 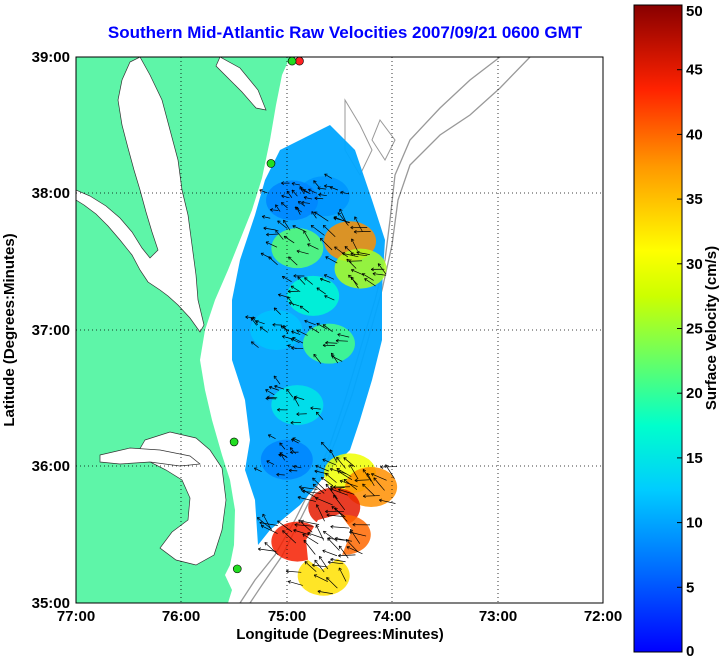 I want to click on y-tick-label: 39:00, so click(x=51, y=57).